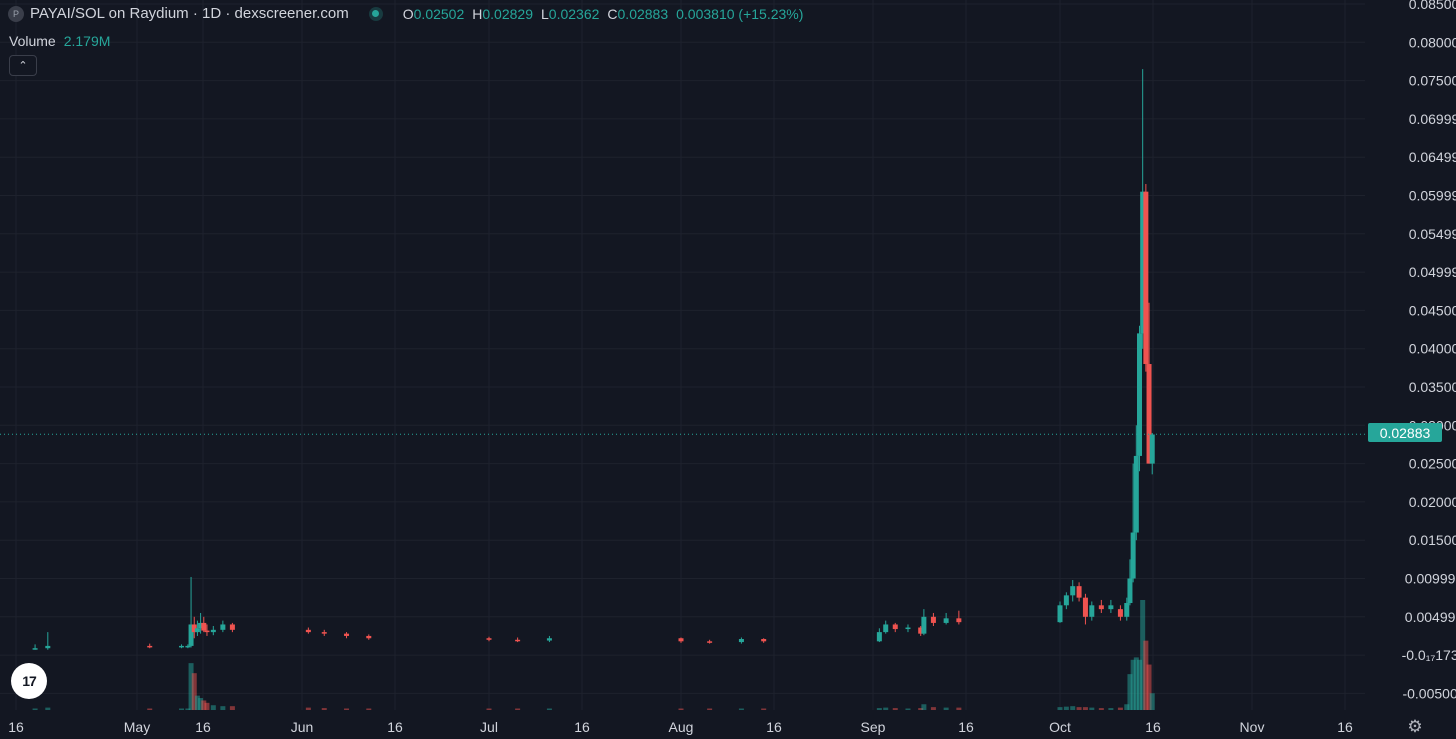 Image resolution: width=1456 pixels, height=739 pixels. What do you see at coordinates (1415, 726) in the screenshot?
I see `settings-gear-icon: ⚙` at bounding box center [1415, 726].